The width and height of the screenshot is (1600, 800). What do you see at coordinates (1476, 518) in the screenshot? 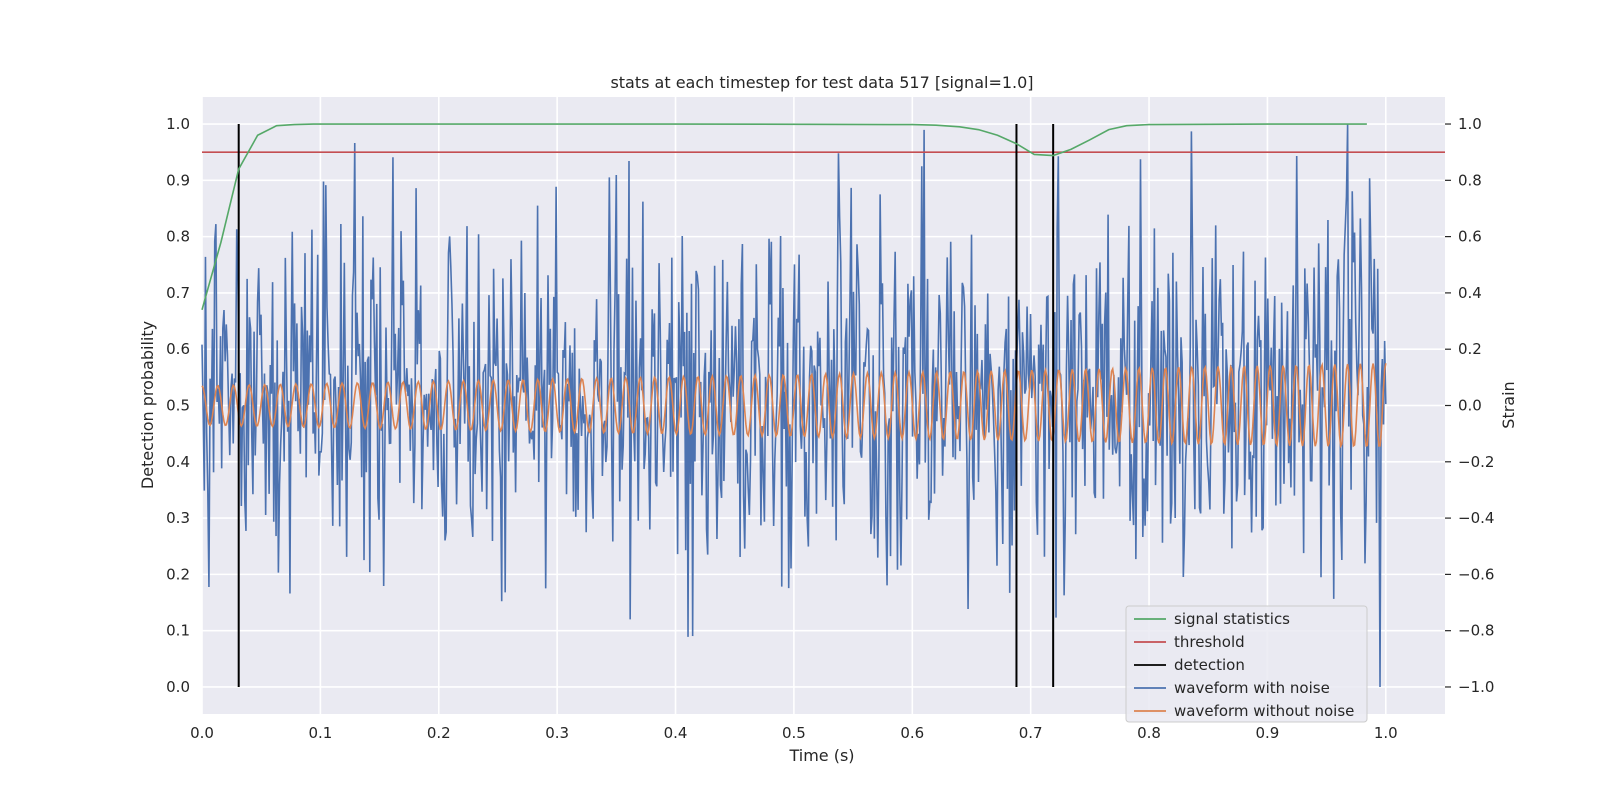
I see `y-right-tick-label: −0.4` at bounding box center [1476, 518].